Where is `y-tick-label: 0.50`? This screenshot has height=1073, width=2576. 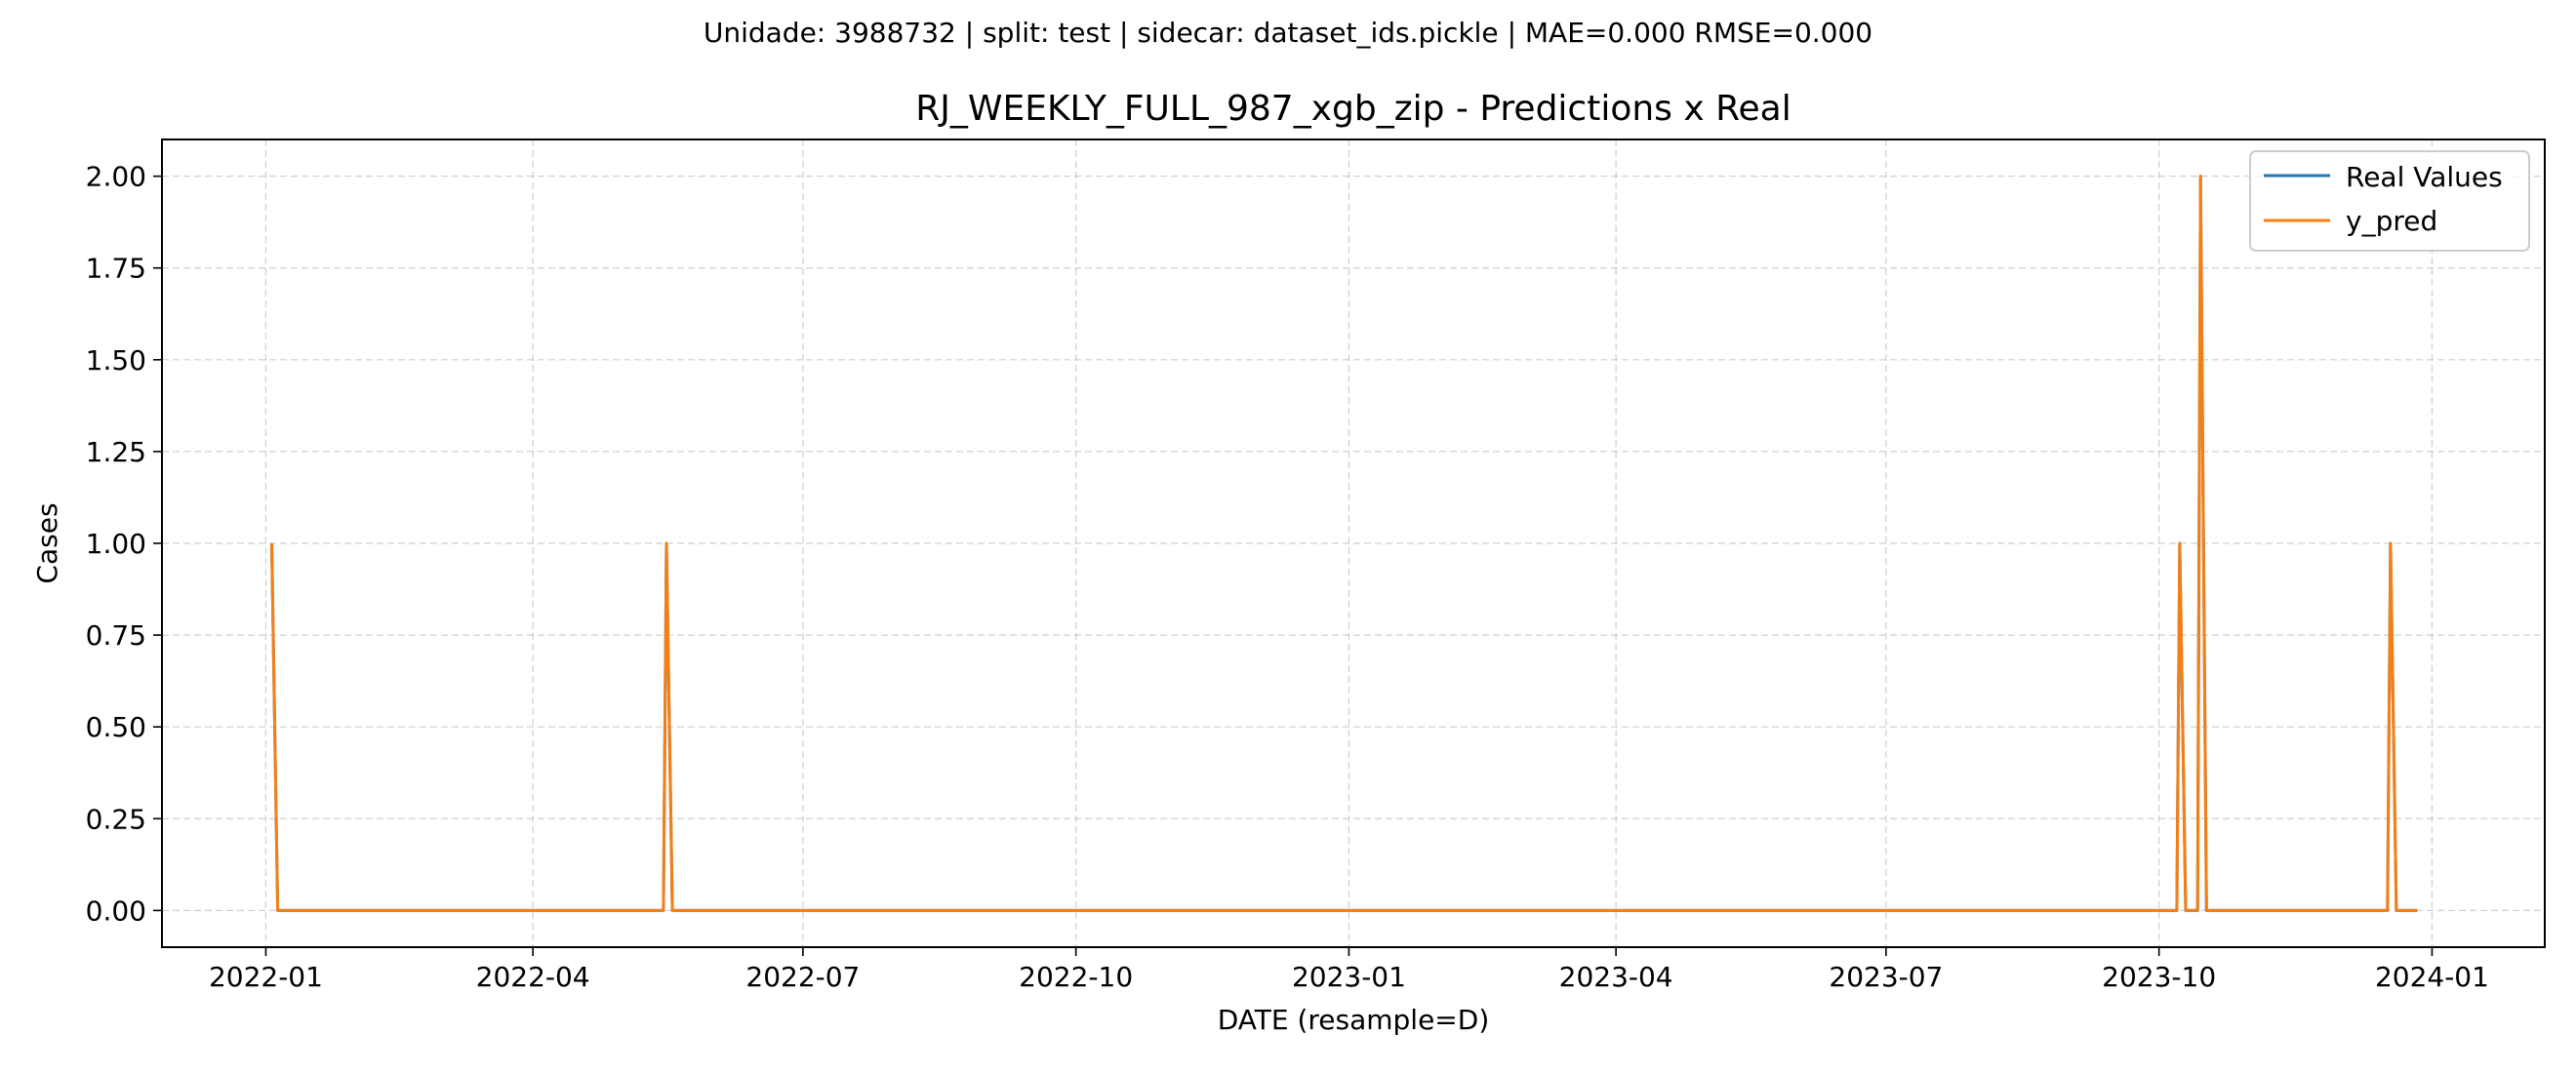 y-tick-label: 0.50 is located at coordinates (116, 727).